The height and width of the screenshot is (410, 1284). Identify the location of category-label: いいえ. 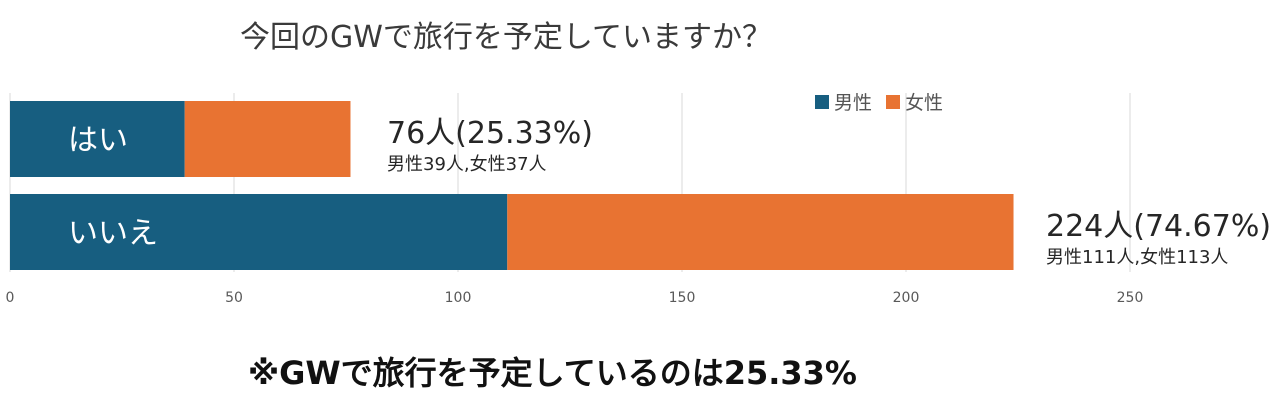
(113, 233).